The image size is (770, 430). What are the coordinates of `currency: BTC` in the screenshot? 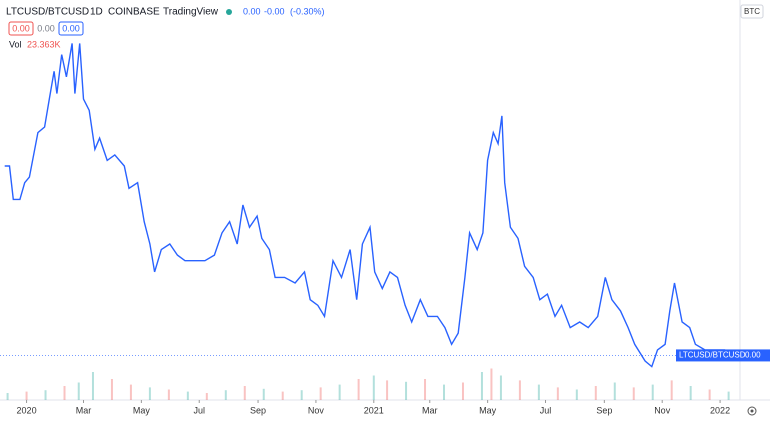 It's located at (752, 11).